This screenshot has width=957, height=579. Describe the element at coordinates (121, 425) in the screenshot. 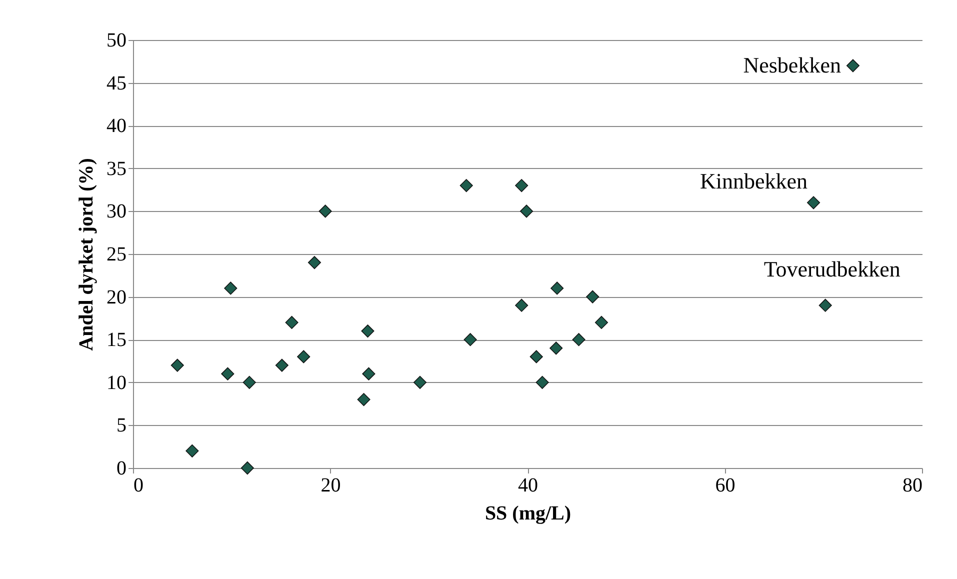

I see `y-tick-label: 5` at that location.